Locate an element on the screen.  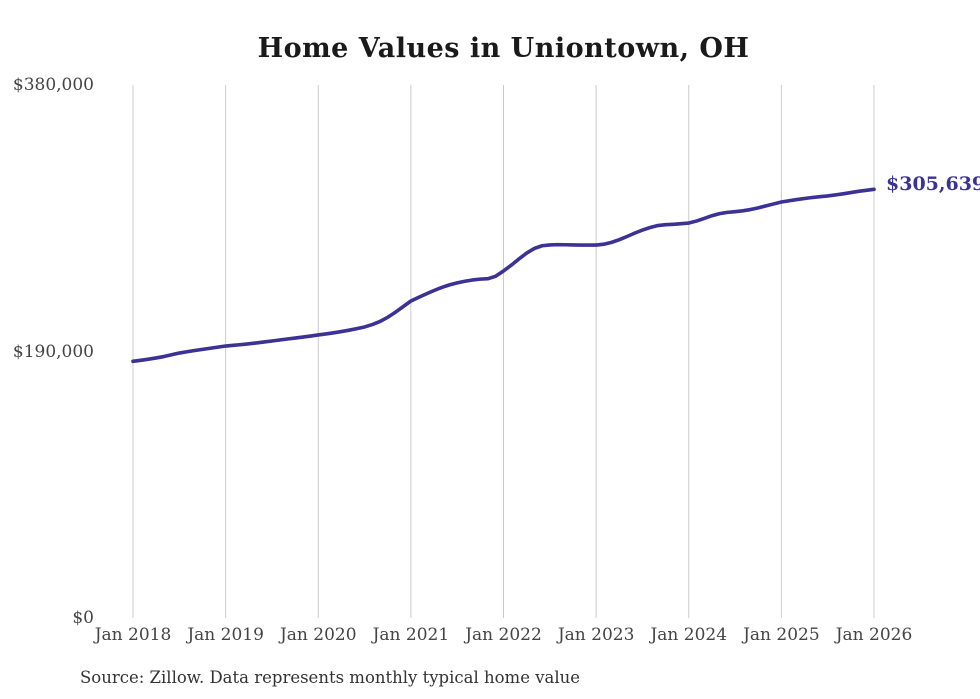
y-tick-label: $190,000 is located at coordinates (53, 351).